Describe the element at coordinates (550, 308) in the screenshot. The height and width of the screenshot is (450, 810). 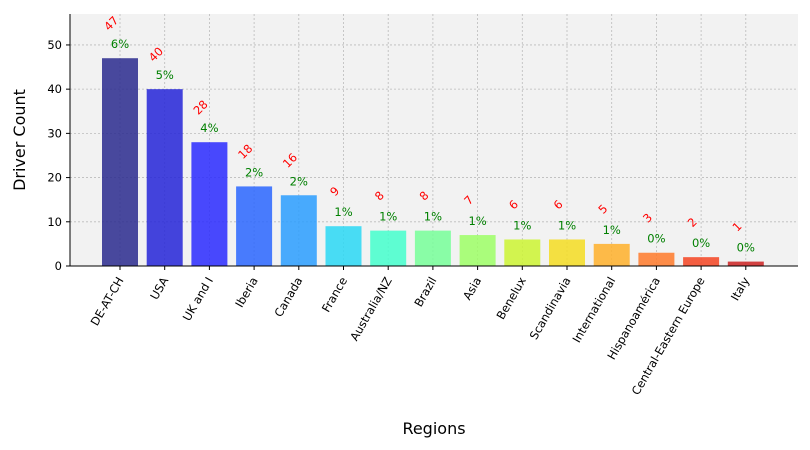
I see `x-tick-label: Scandinavia` at that location.